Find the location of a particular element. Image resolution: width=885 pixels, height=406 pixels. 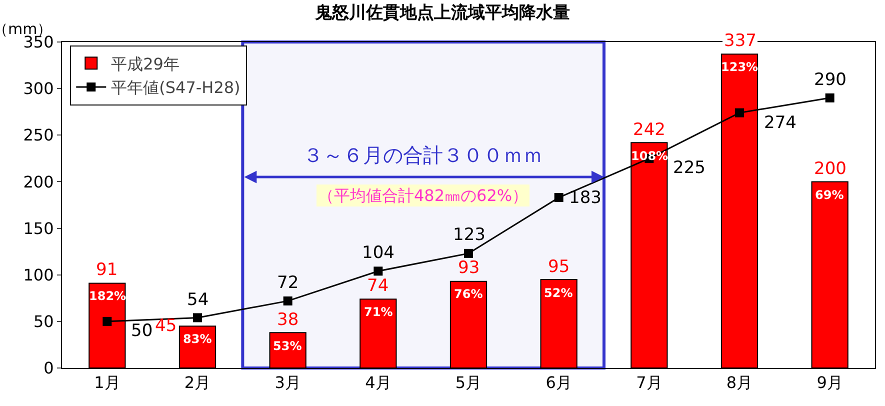

data-label: 38 is located at coordinates (288, 320).